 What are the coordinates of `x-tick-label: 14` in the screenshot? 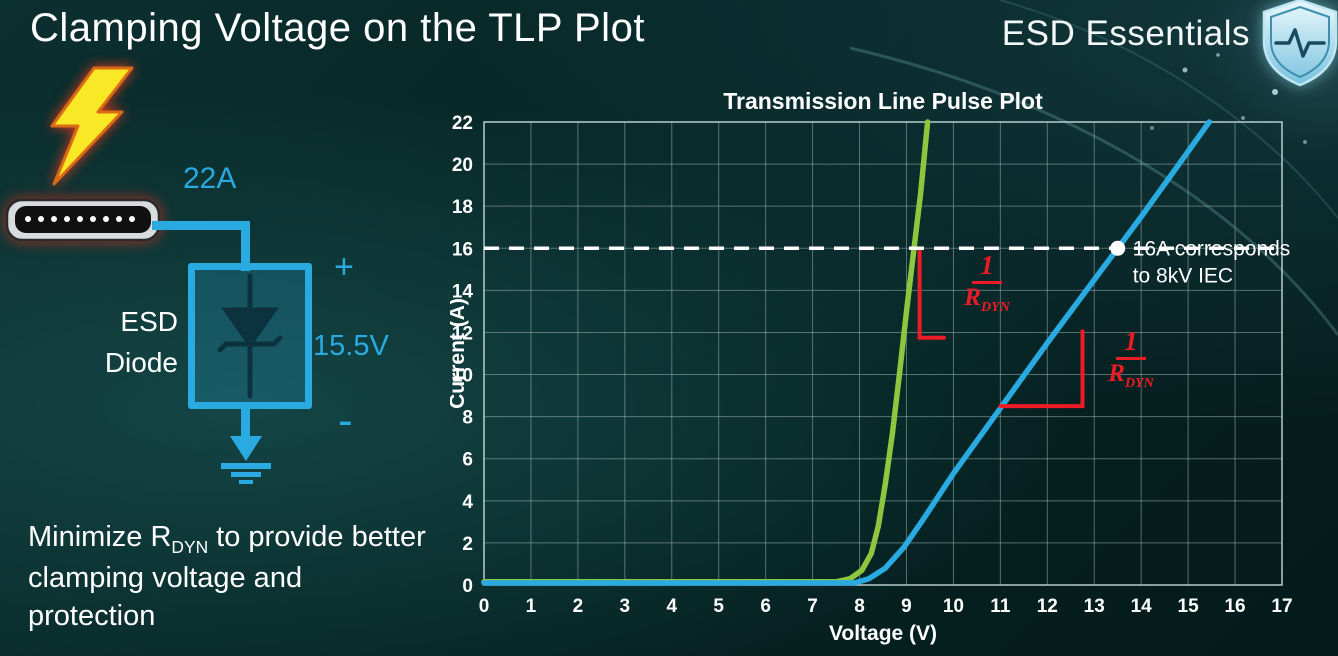 It's located at (1142, 606).